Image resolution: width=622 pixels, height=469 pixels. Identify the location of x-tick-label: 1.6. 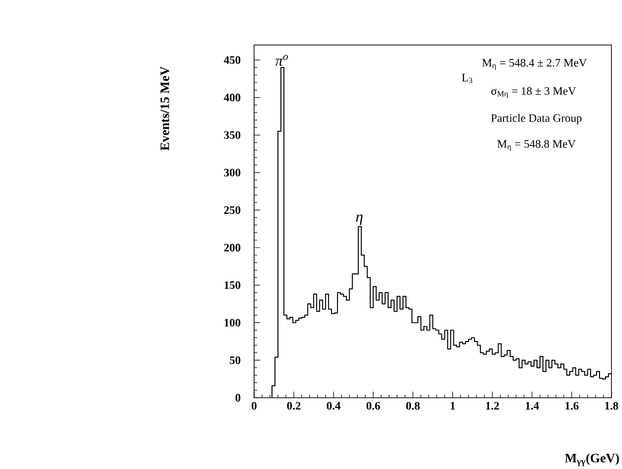
(572, 406).